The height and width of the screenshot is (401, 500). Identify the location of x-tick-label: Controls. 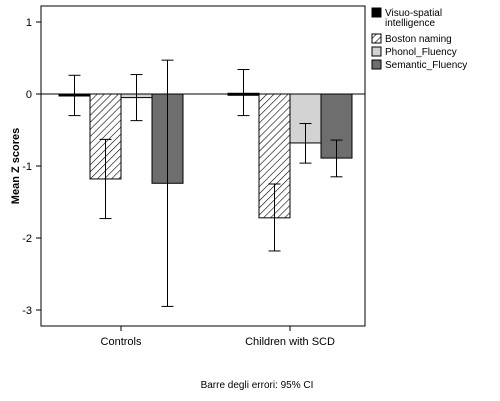
(121, 342).